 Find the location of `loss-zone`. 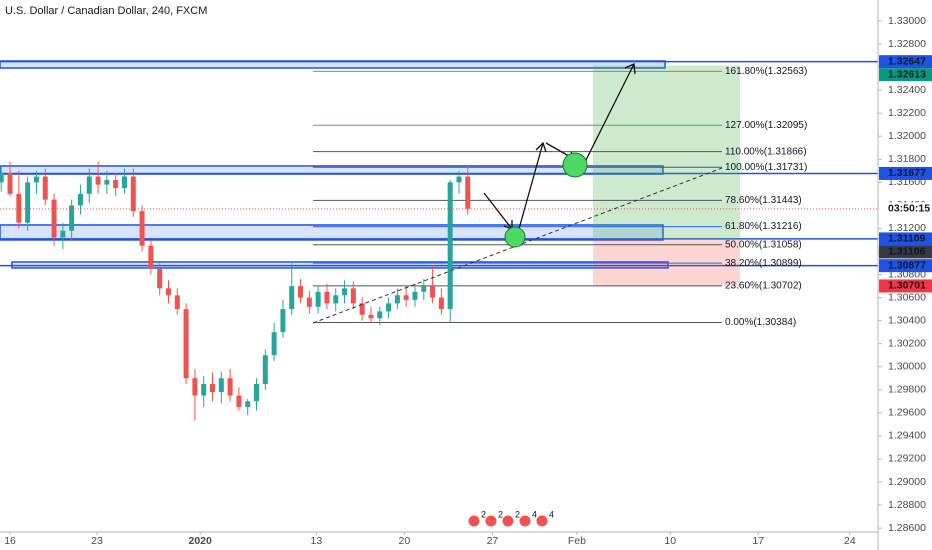

loss-zone is located at coordinates (666, 262).